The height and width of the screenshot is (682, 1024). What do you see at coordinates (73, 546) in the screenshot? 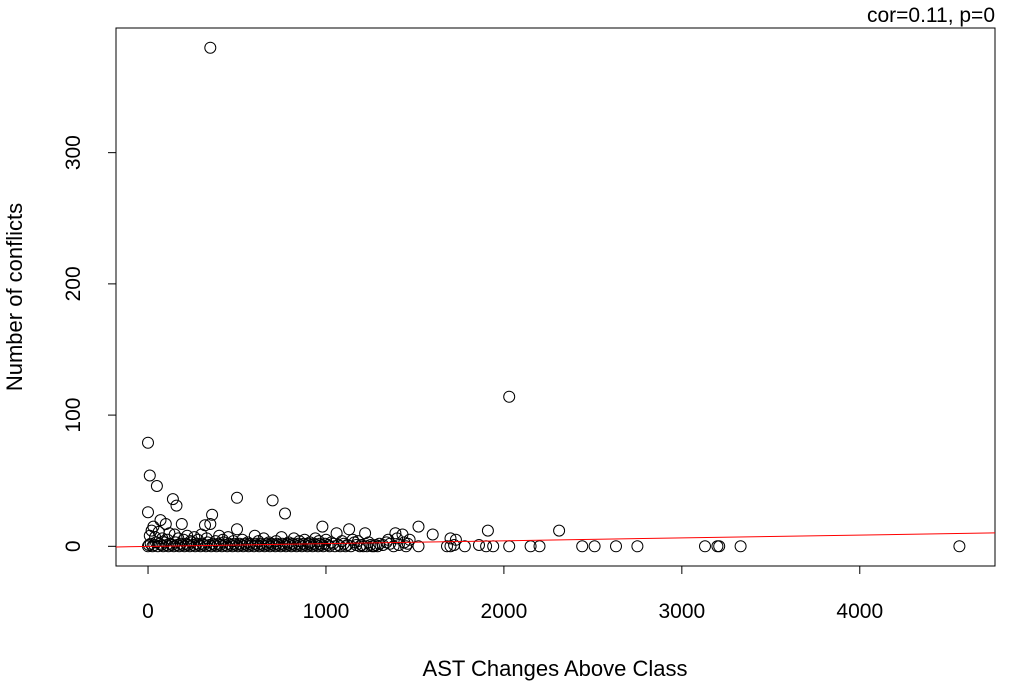
I see `y-tick-label: 0` at bounding box center [73, 546].